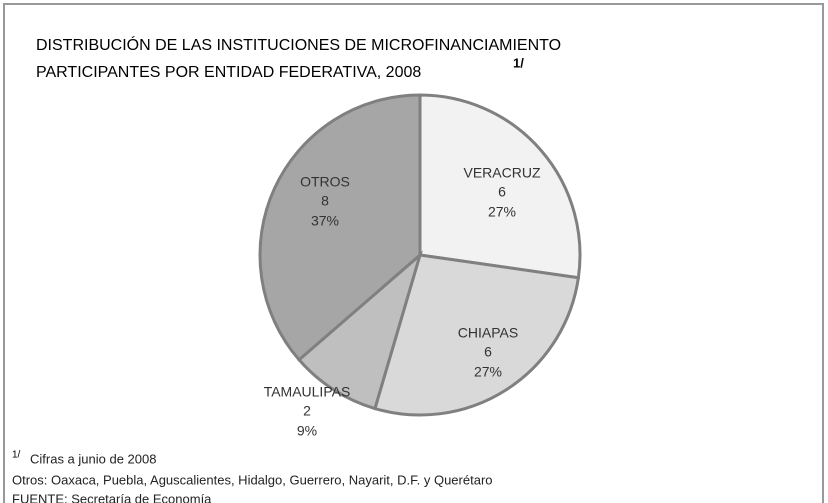  I want to click on footnote: Cifras a junio de 2008, so click(93, 458).